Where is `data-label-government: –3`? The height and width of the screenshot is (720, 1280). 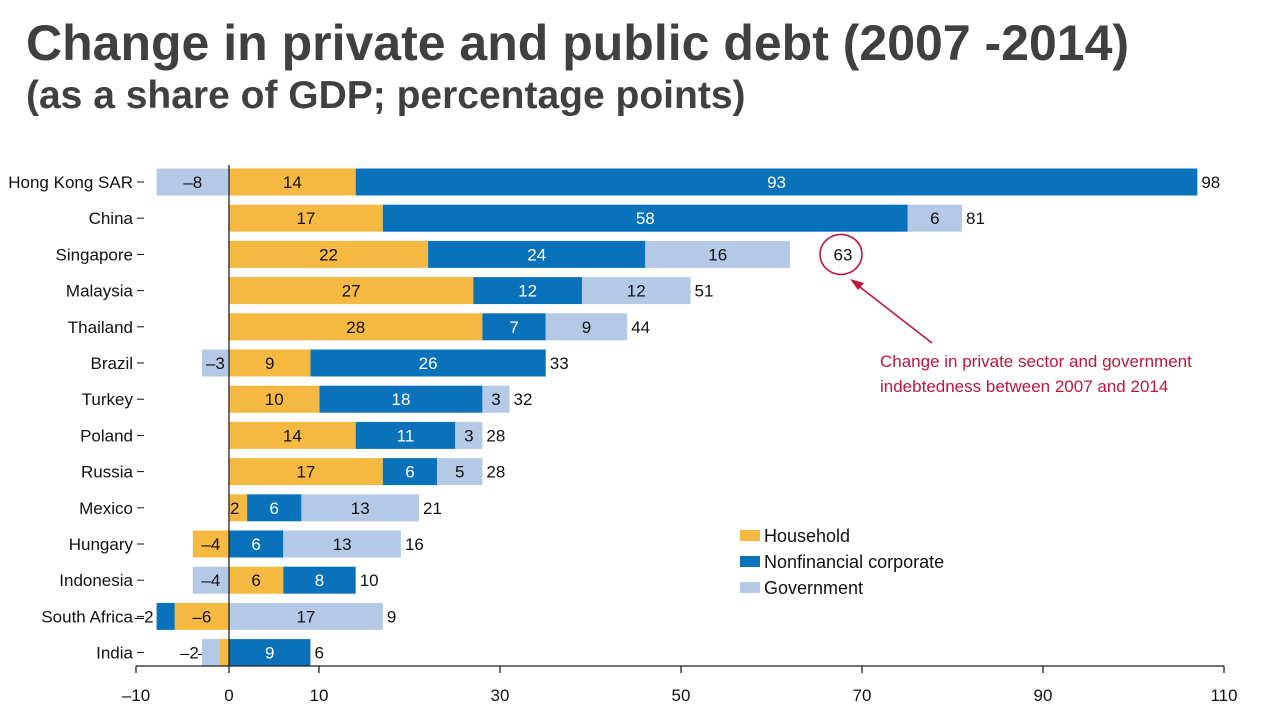
data-label-government: –3 is located at coordinates (215, 363).